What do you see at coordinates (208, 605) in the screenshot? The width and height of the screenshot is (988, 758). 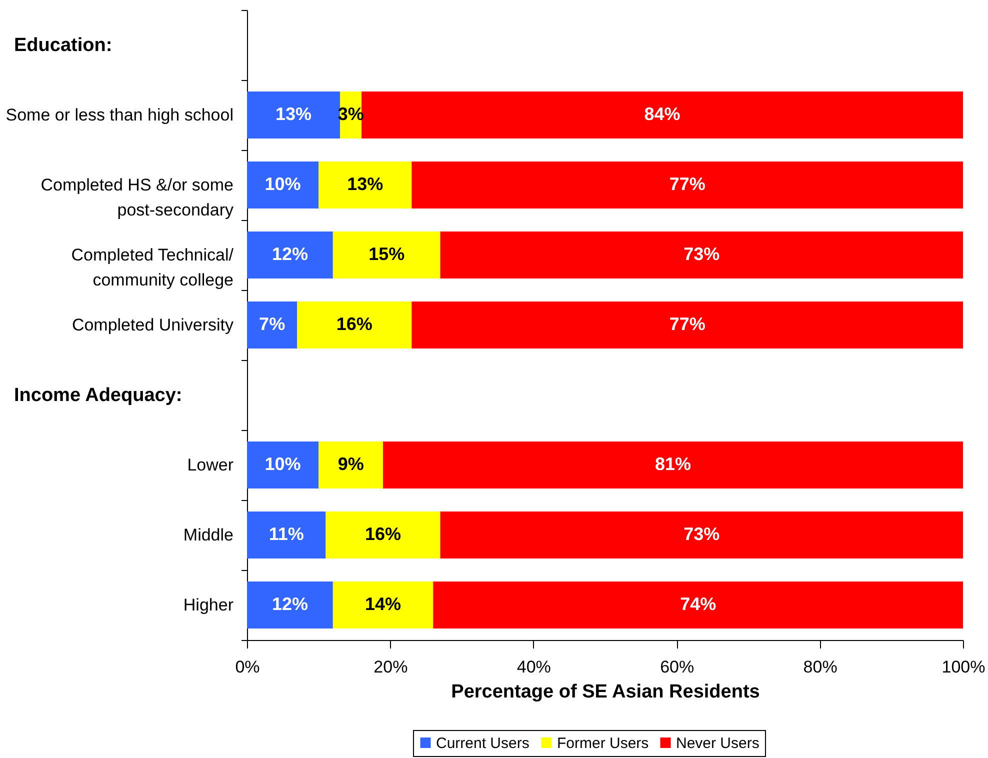 I see `y-tick-label: Higher` at bounding box center [208, 605].